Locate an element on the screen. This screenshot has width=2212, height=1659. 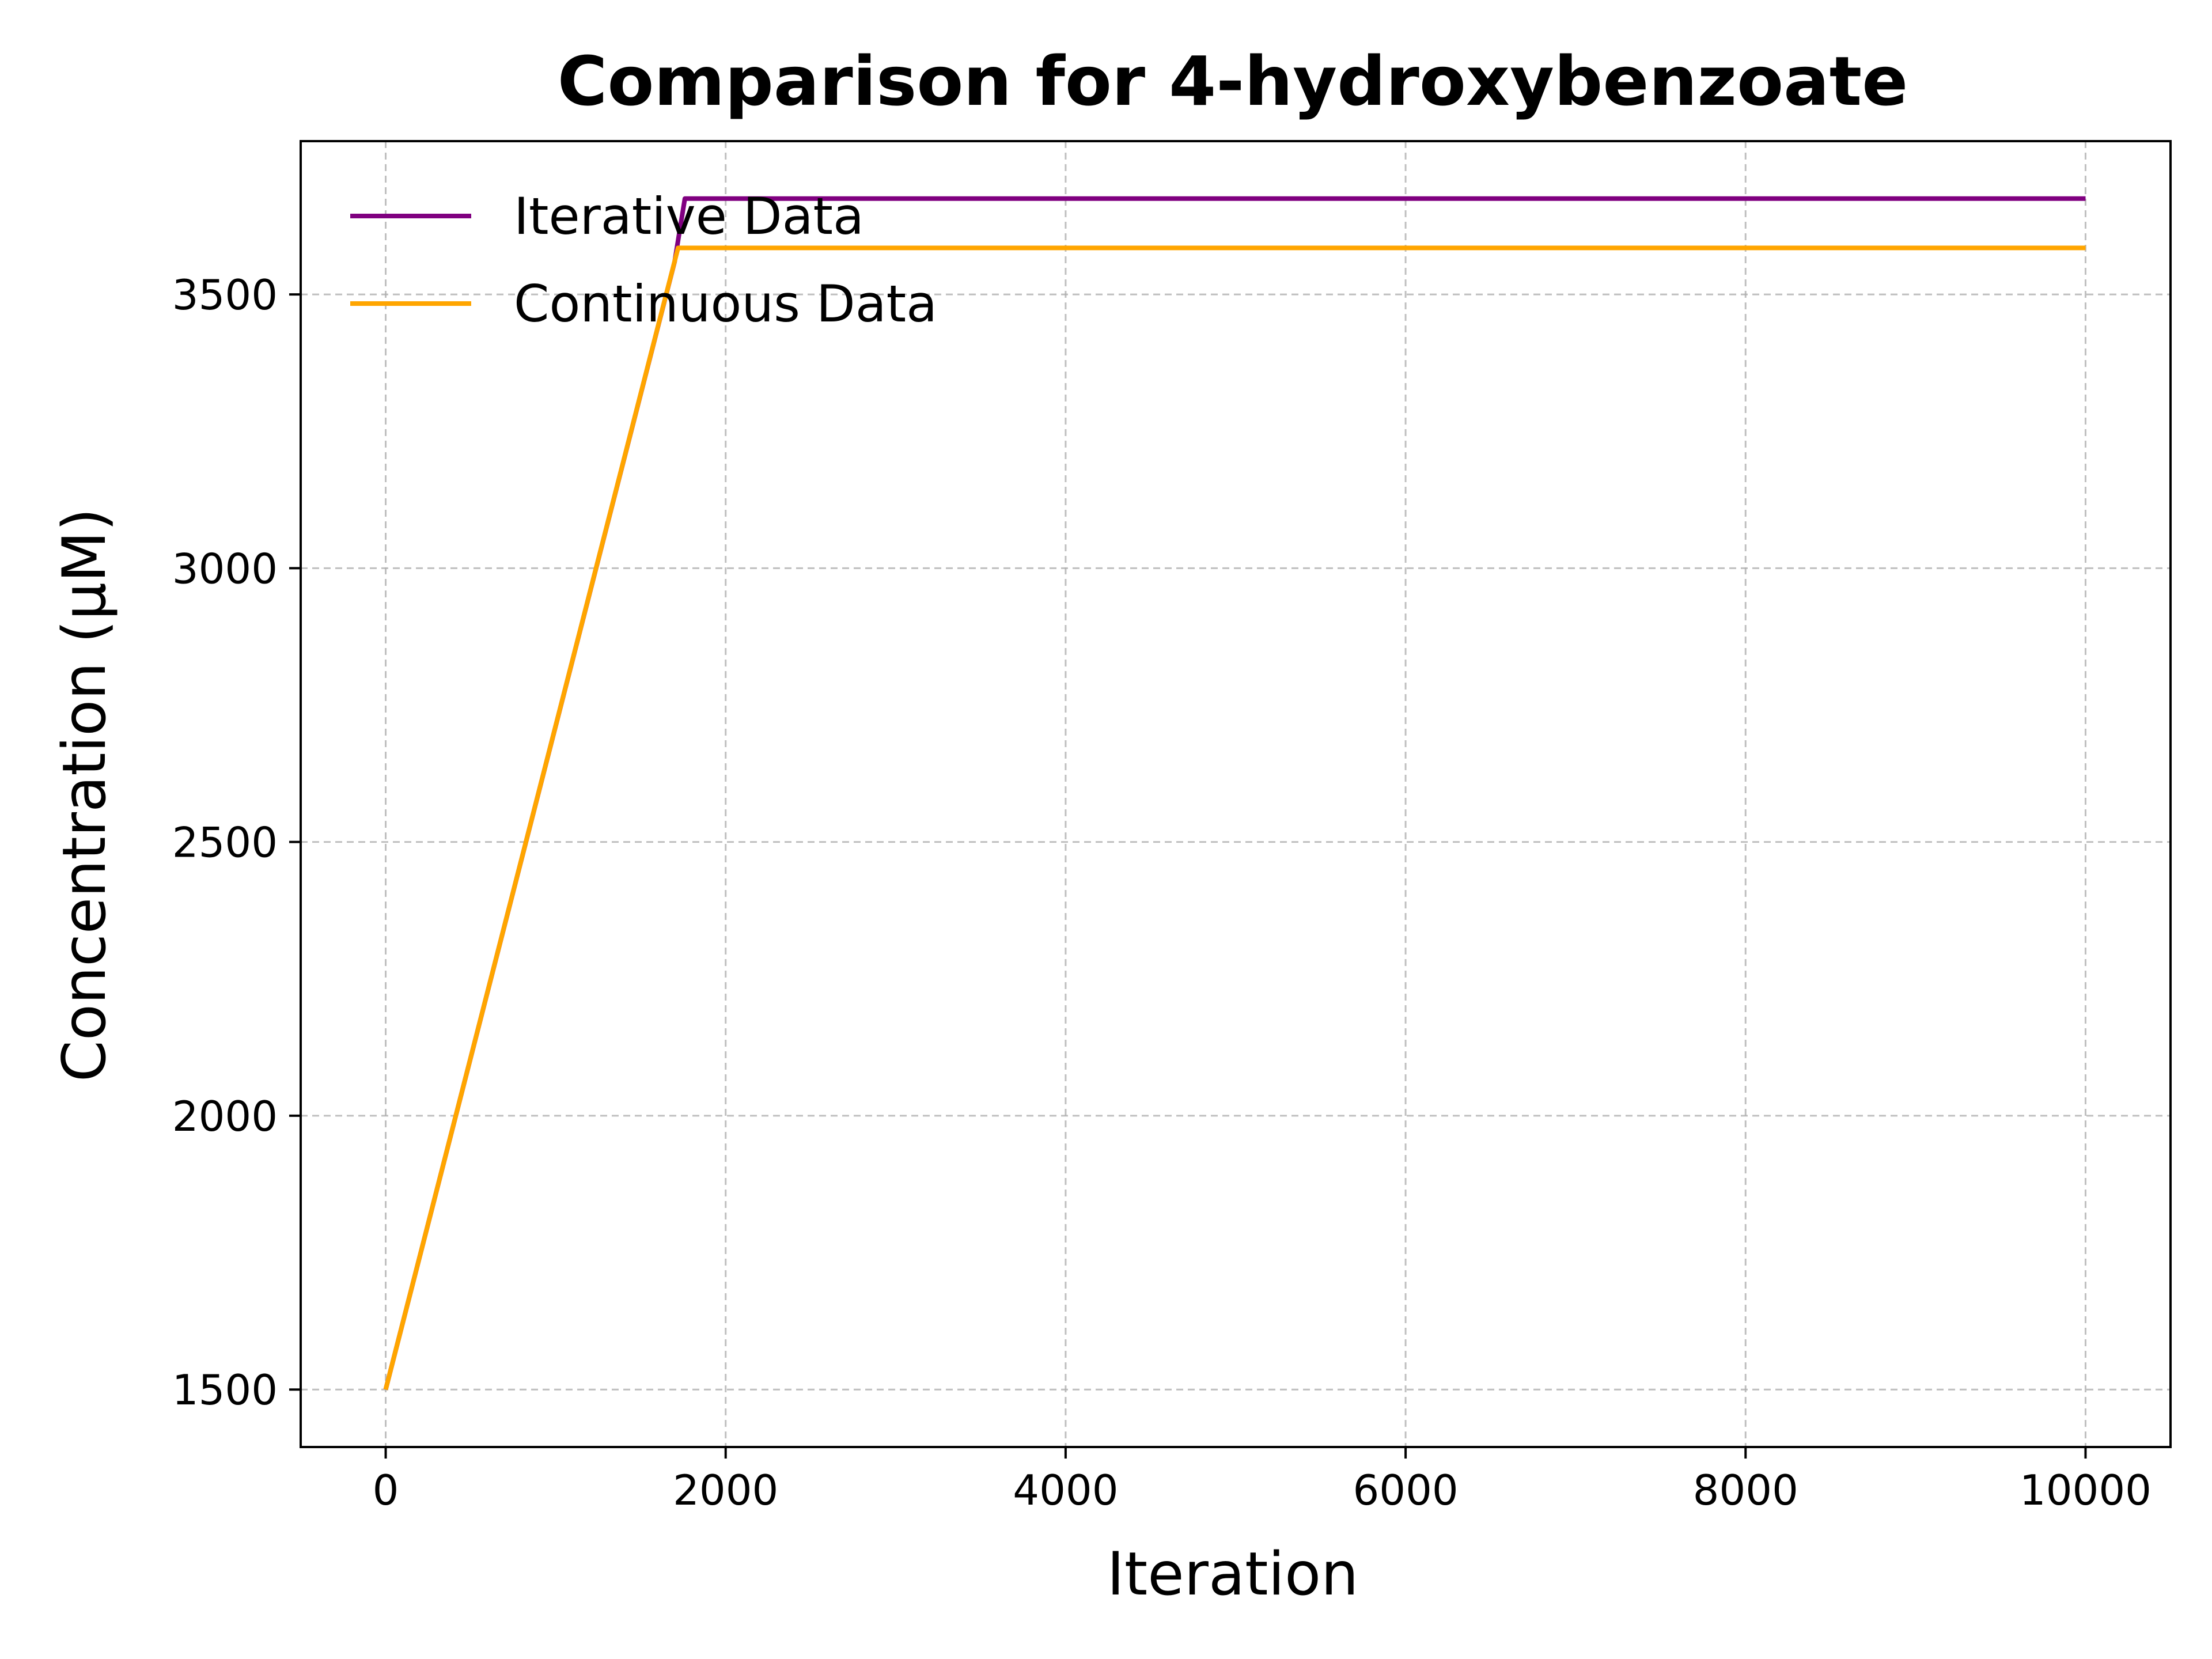
y-tick-label: 3000 is located at coordinates (225, 568).